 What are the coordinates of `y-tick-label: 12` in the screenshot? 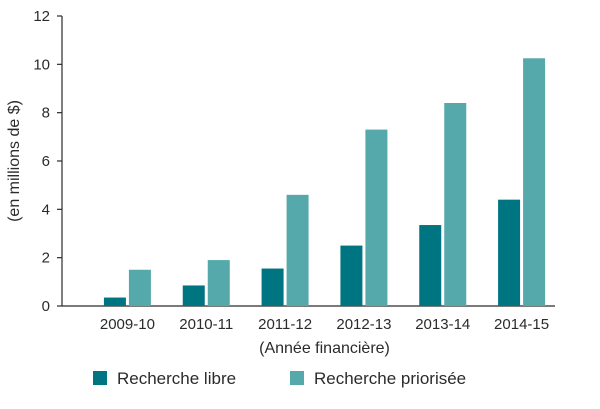 It's located at (41, 16).